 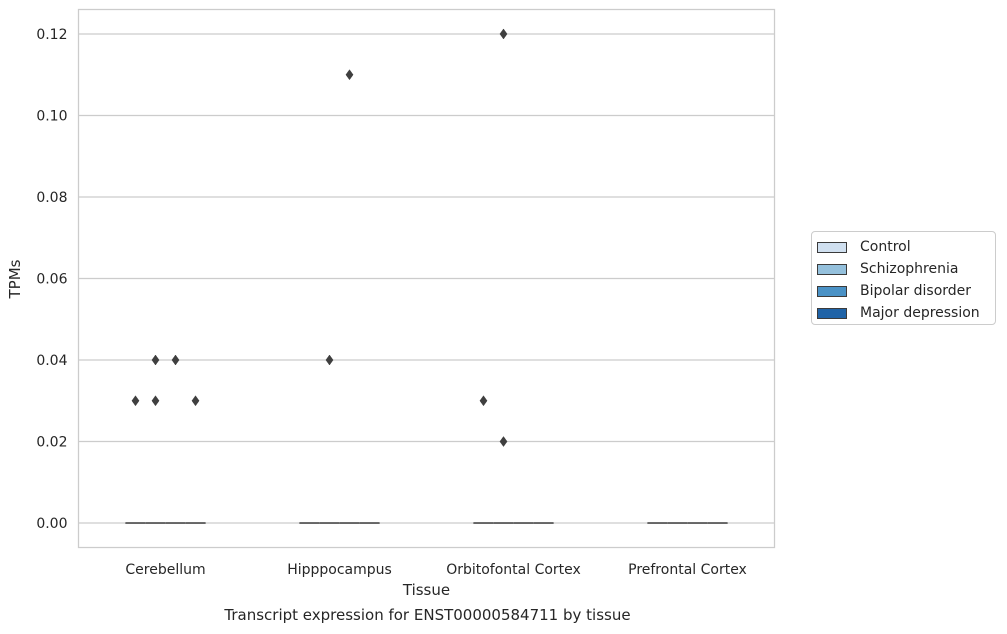 I want to click on y-tick-label: 0.10, so click(x=51, y=116).